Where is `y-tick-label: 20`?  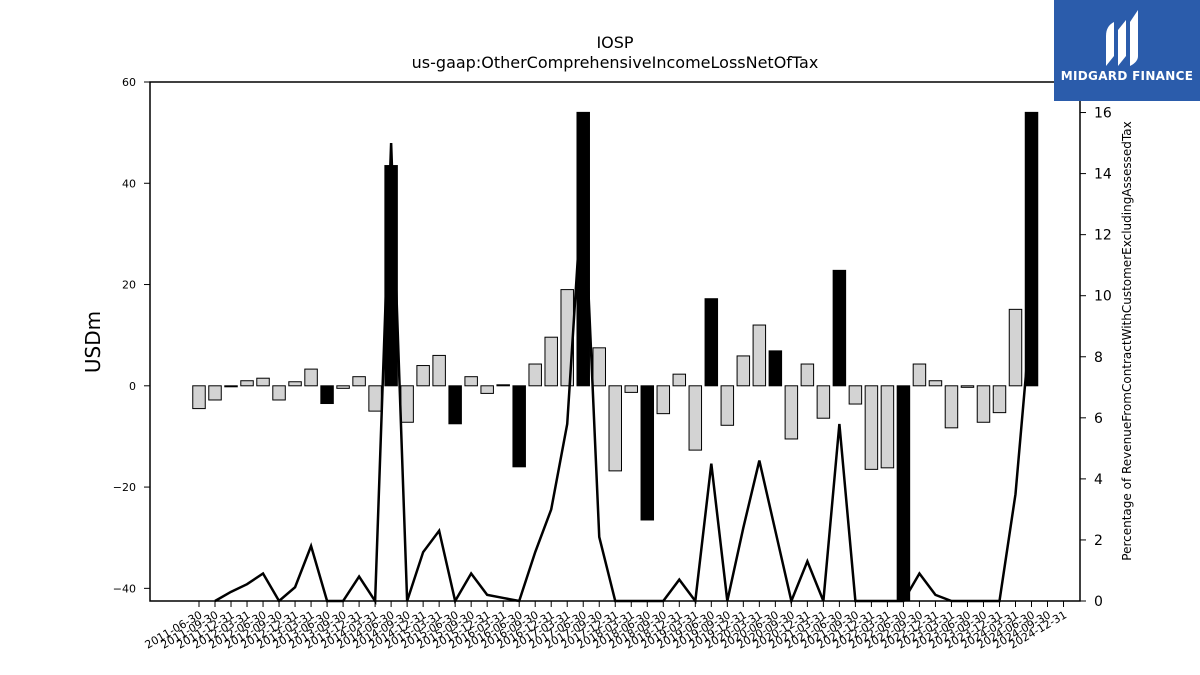 y-tick-label: 20 is located at coordinates (129, 285).